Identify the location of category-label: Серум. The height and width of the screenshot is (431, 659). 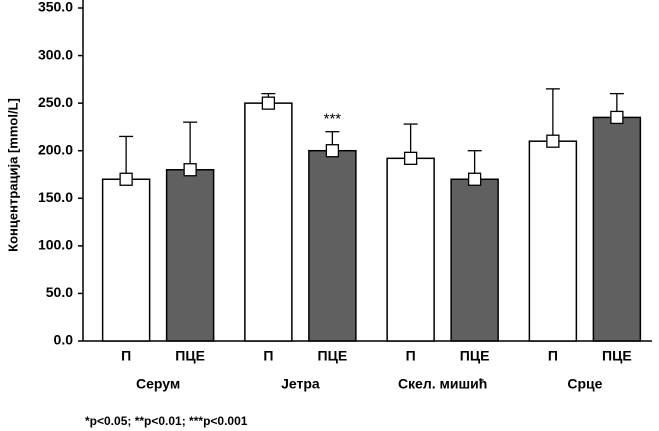
(158, 384).